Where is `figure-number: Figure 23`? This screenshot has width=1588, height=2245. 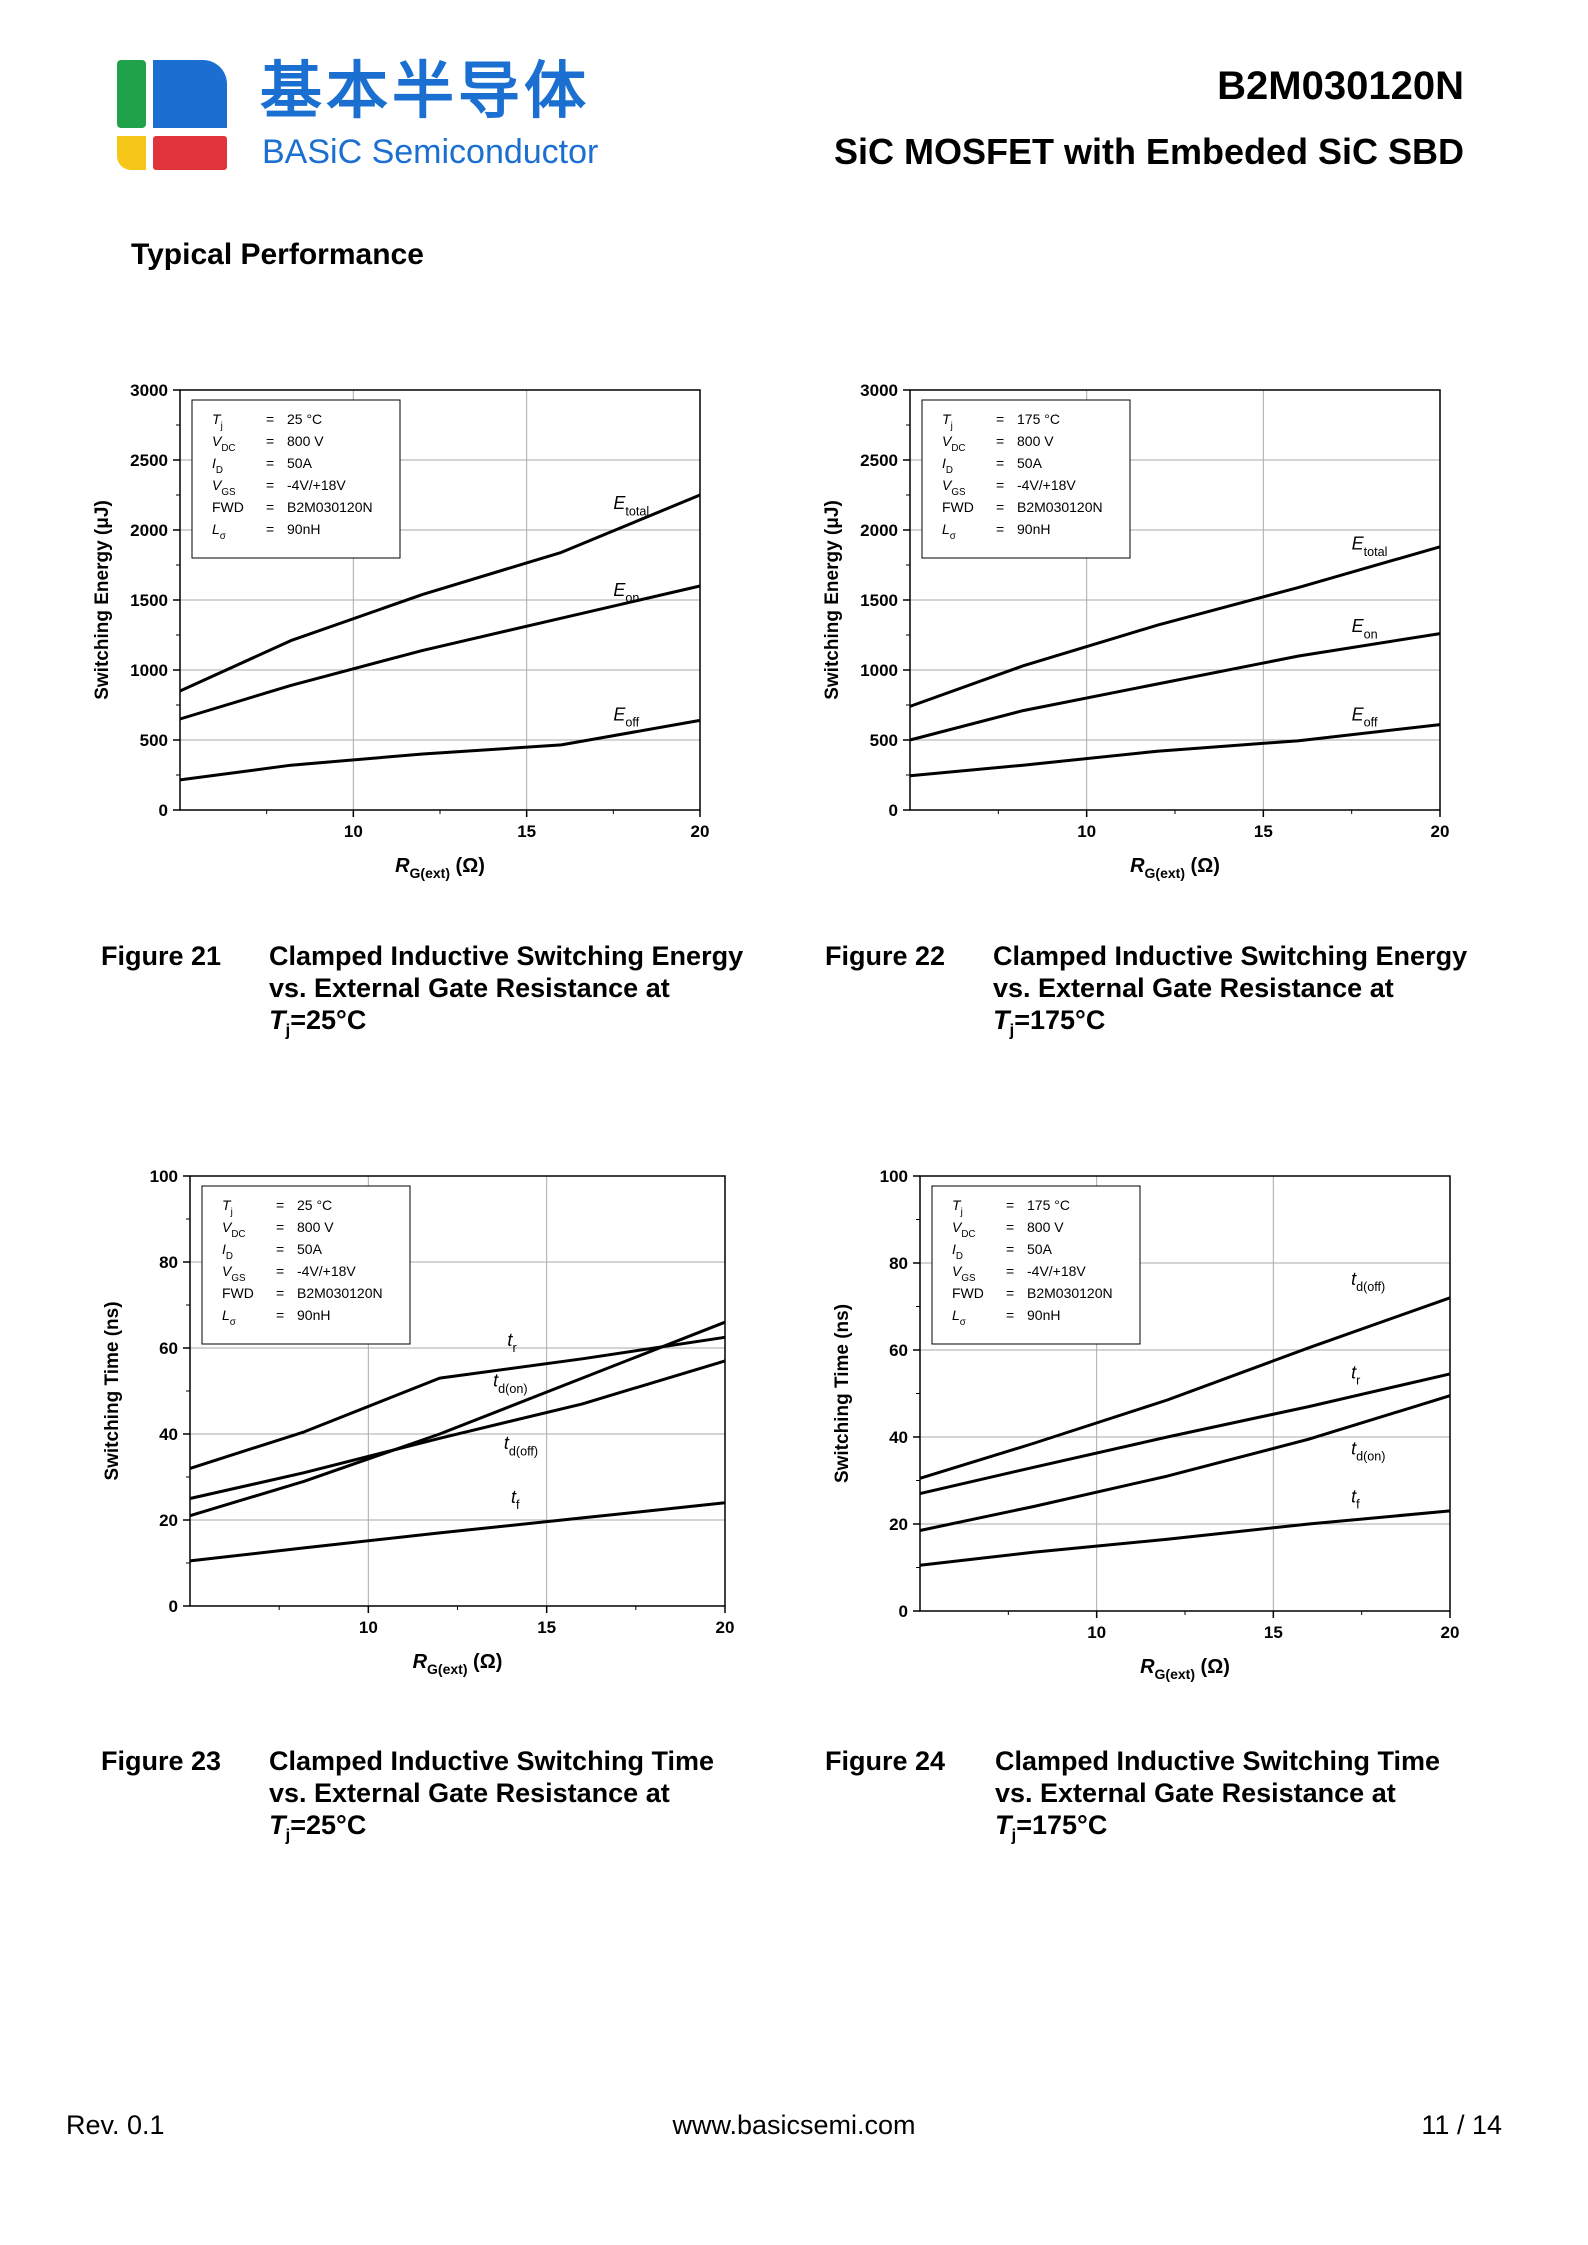
figure-number: Figure 23 is located at coordinates (161, 1761).